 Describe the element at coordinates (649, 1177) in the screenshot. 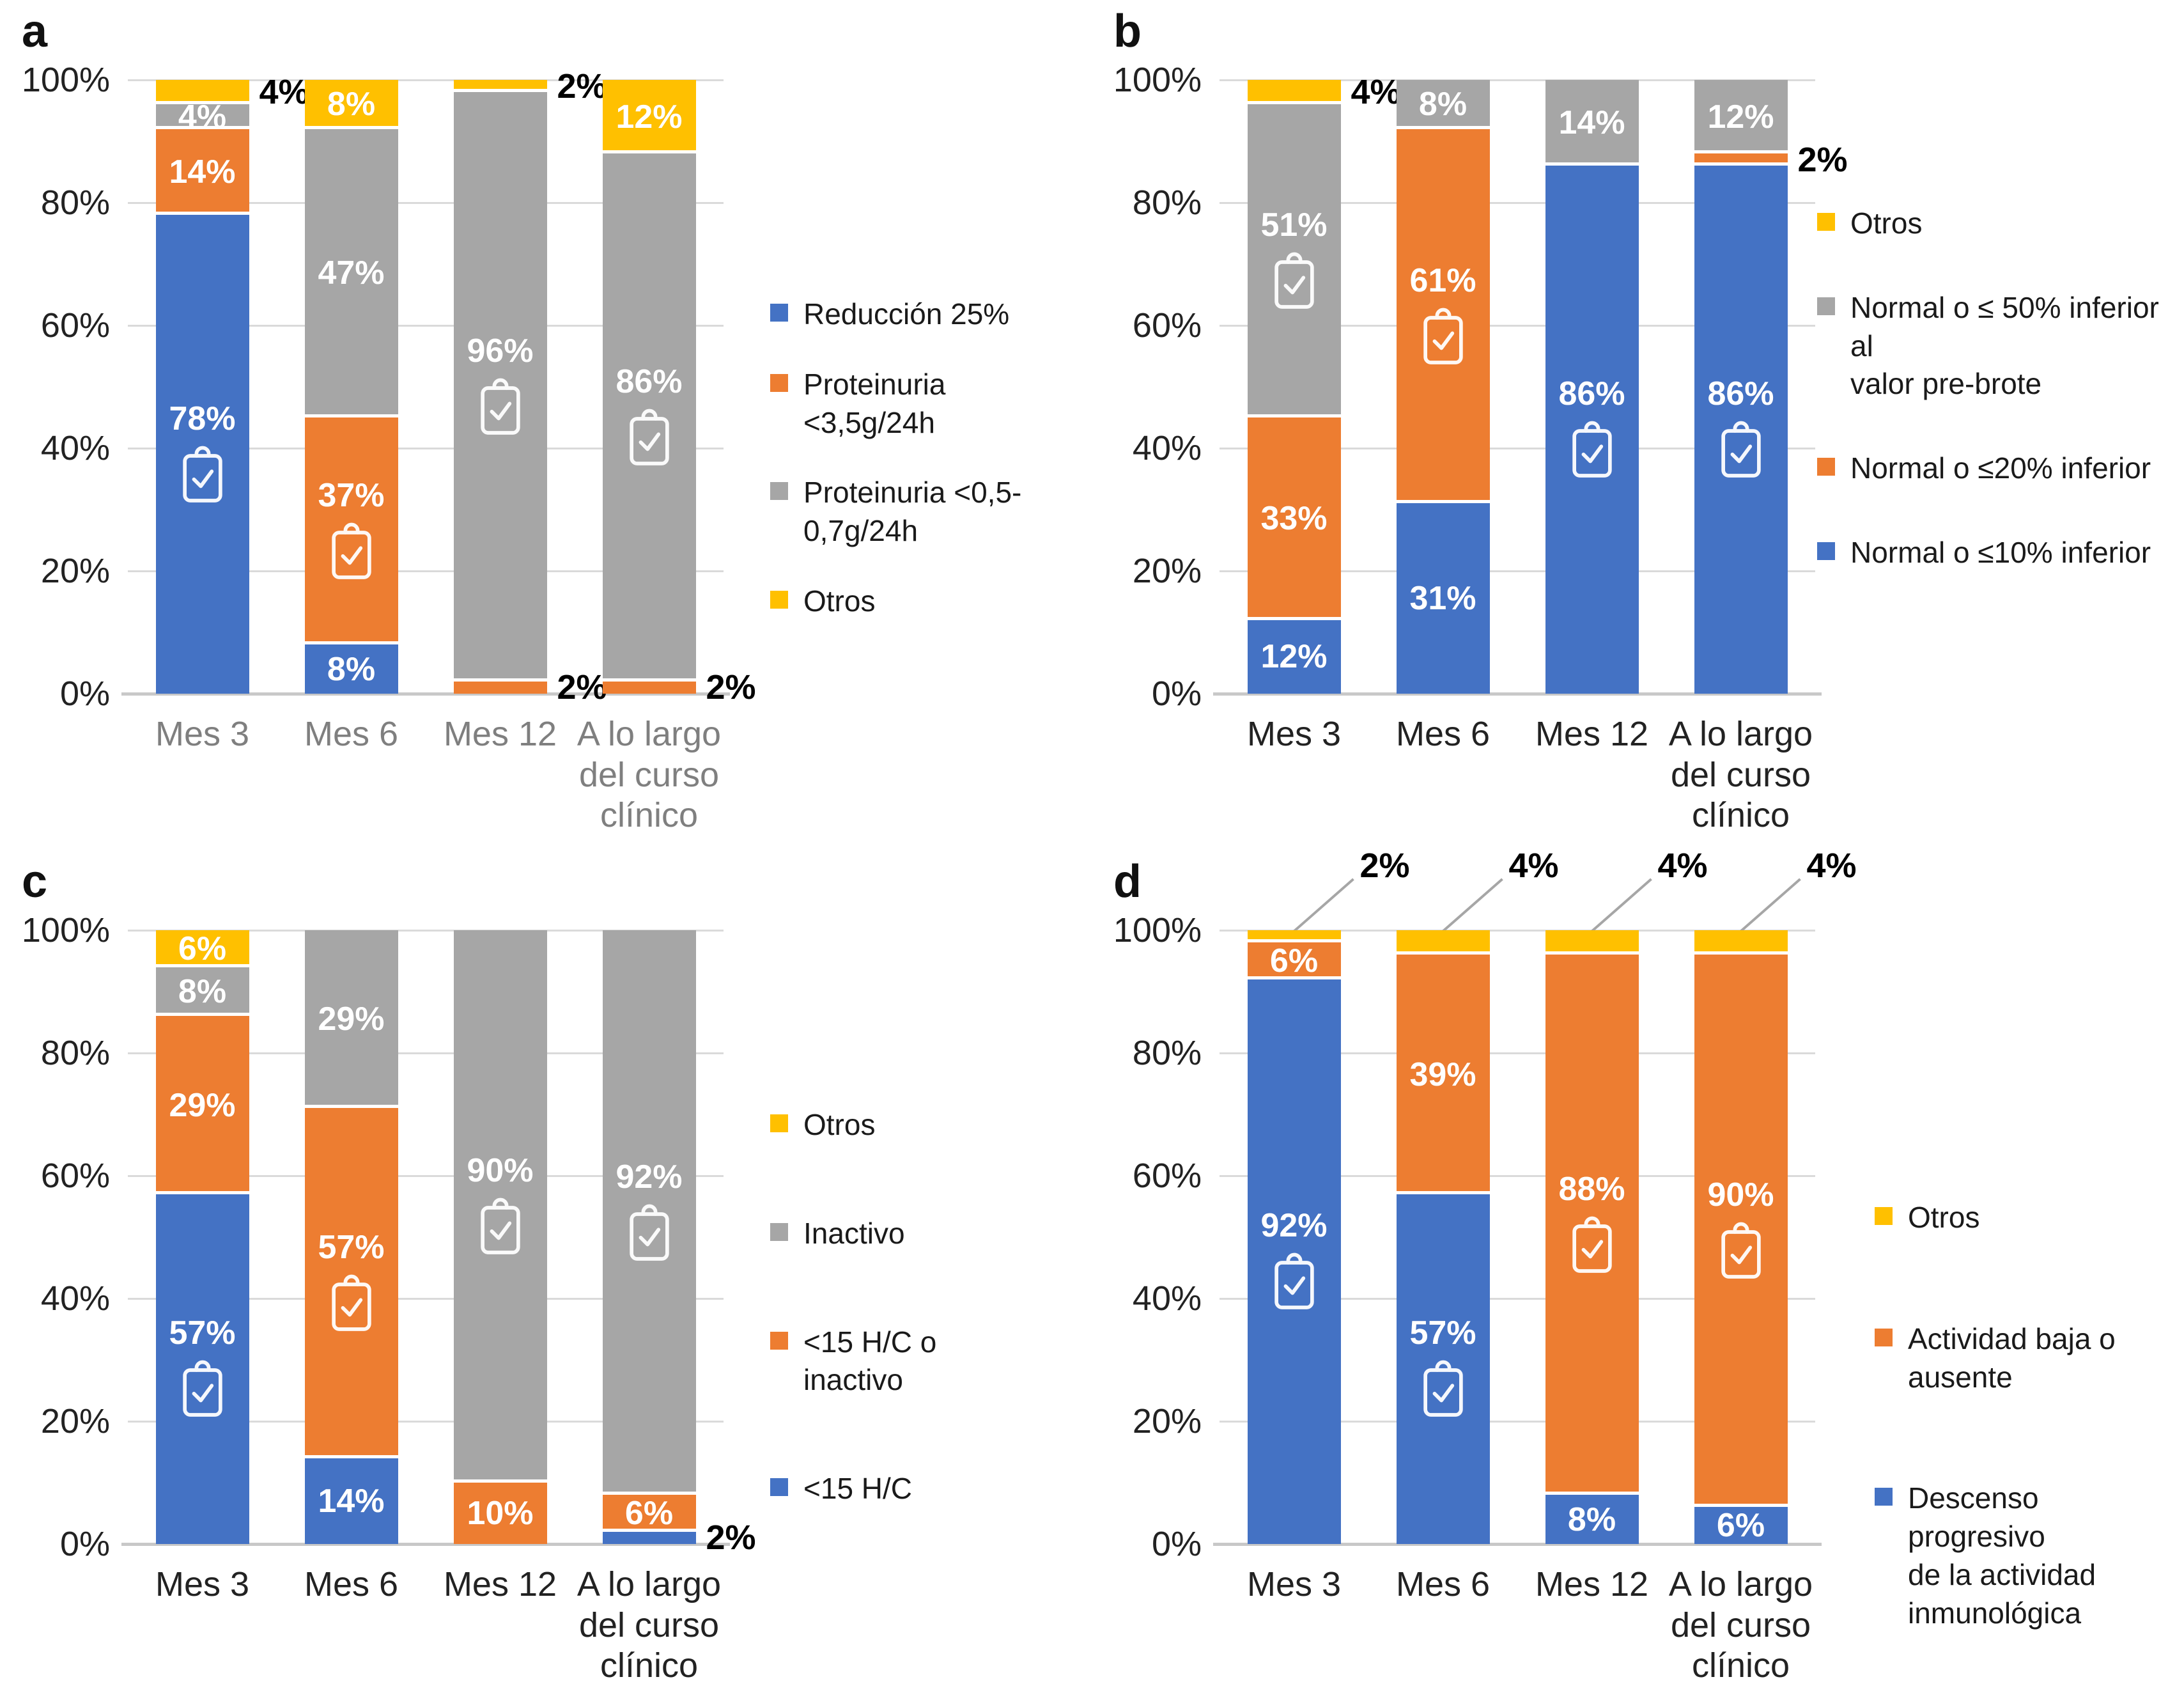

I see `segment-value-label: 92%` at that location.